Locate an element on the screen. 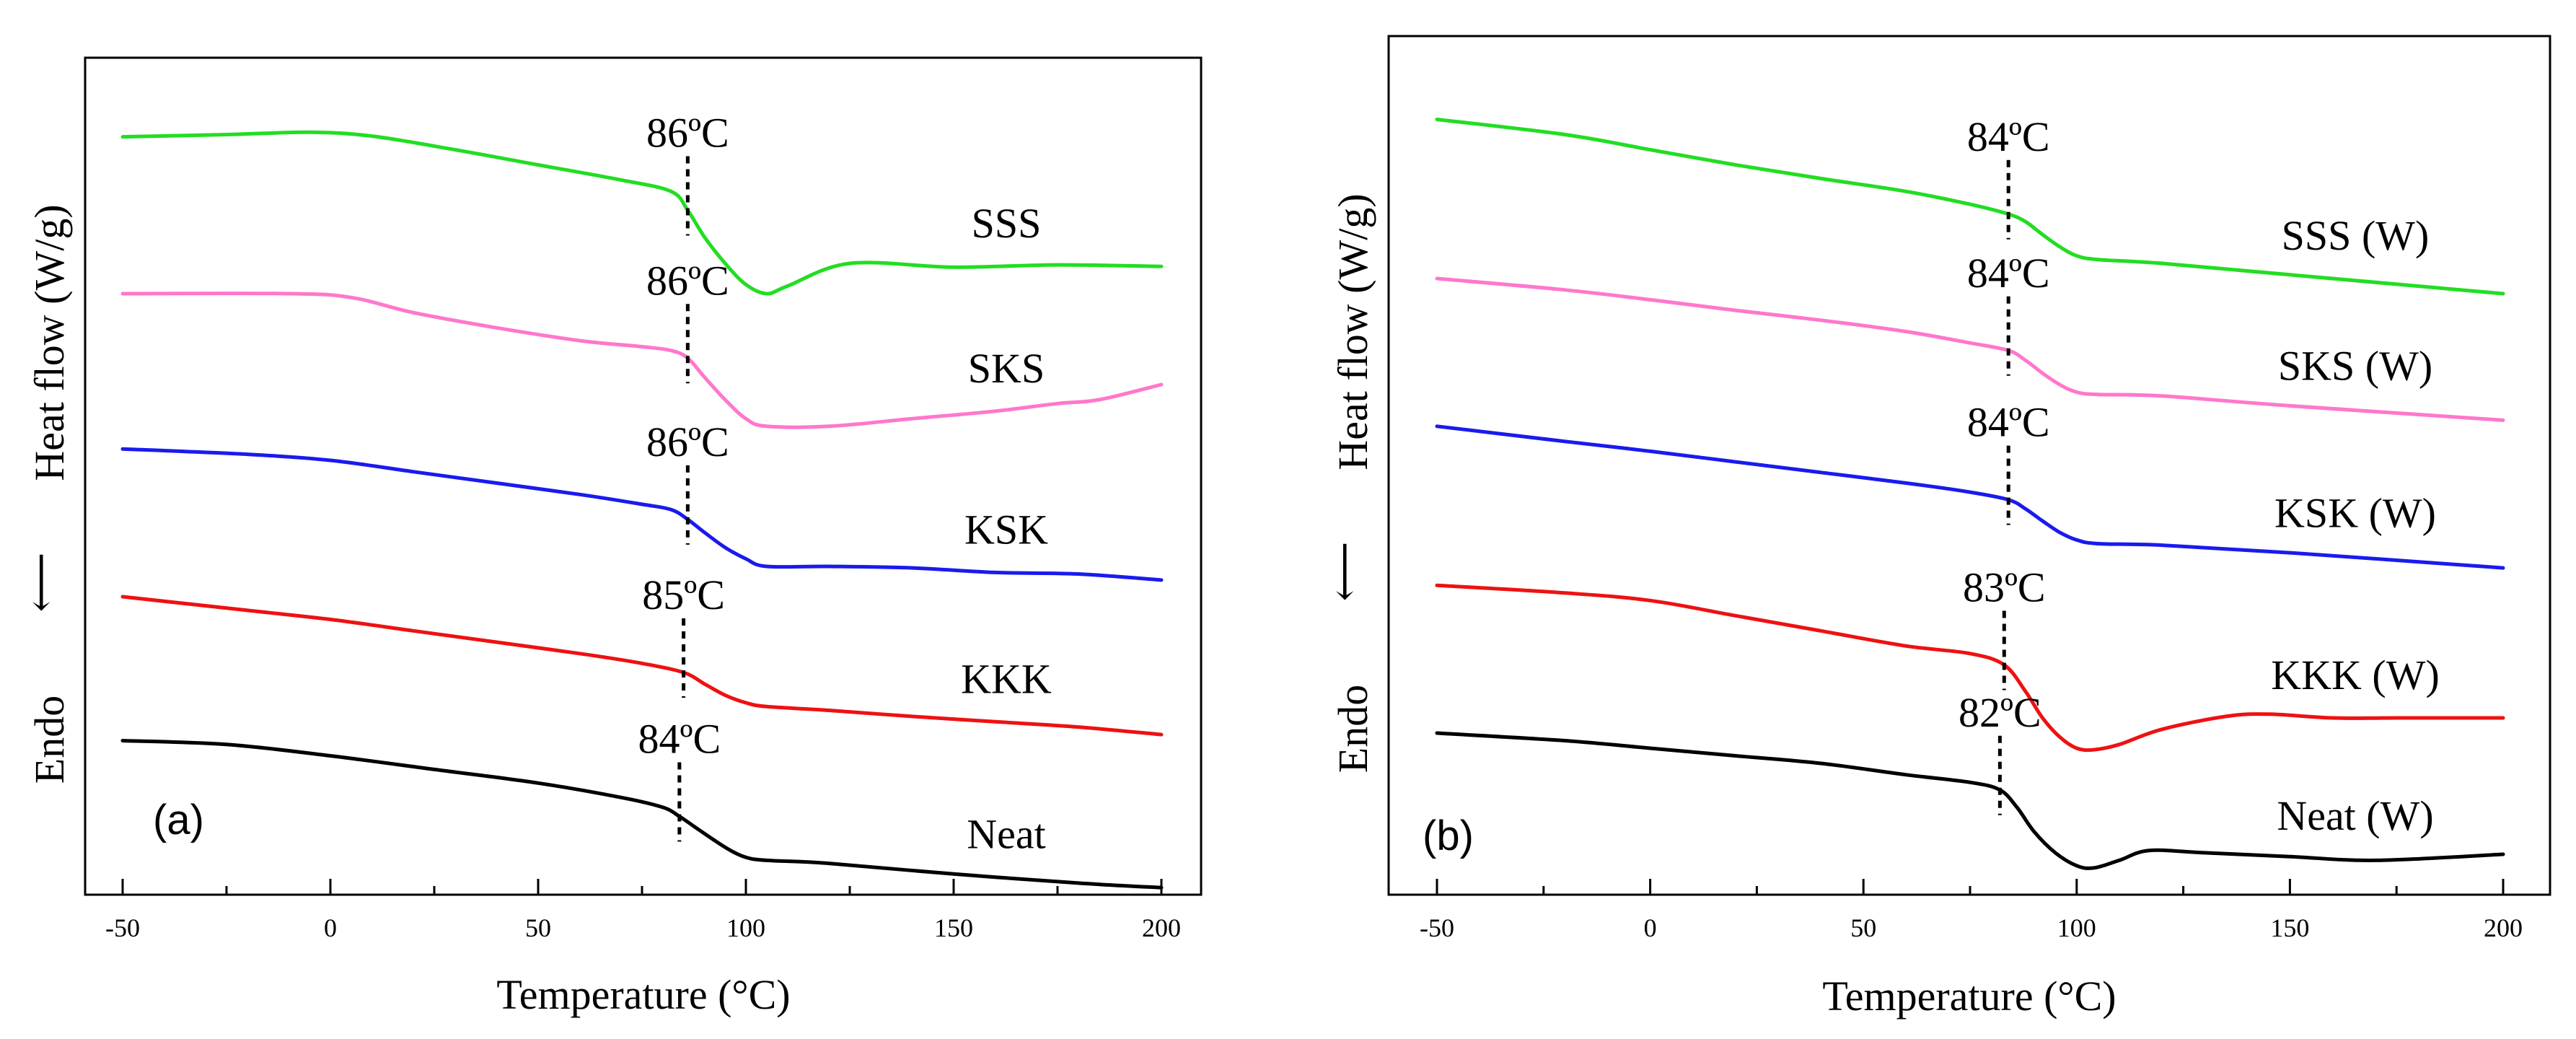 The width and height of the screenshot is (2576, 1039). tg-label: 83ºC is located at coordinates (2004, 587).